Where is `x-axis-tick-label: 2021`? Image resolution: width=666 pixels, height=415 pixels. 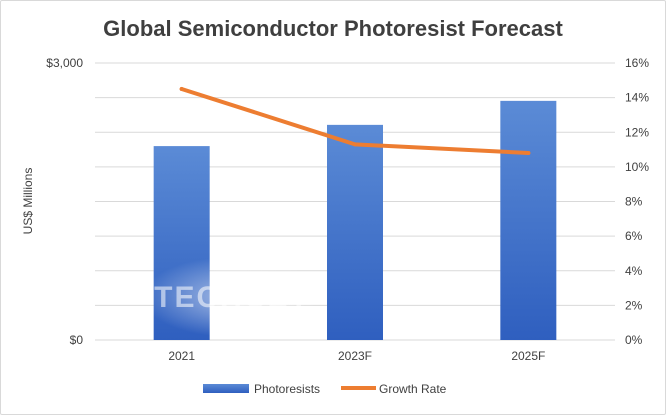 x-axis-tick-label: 2021 is located at coordinates (181, 356).